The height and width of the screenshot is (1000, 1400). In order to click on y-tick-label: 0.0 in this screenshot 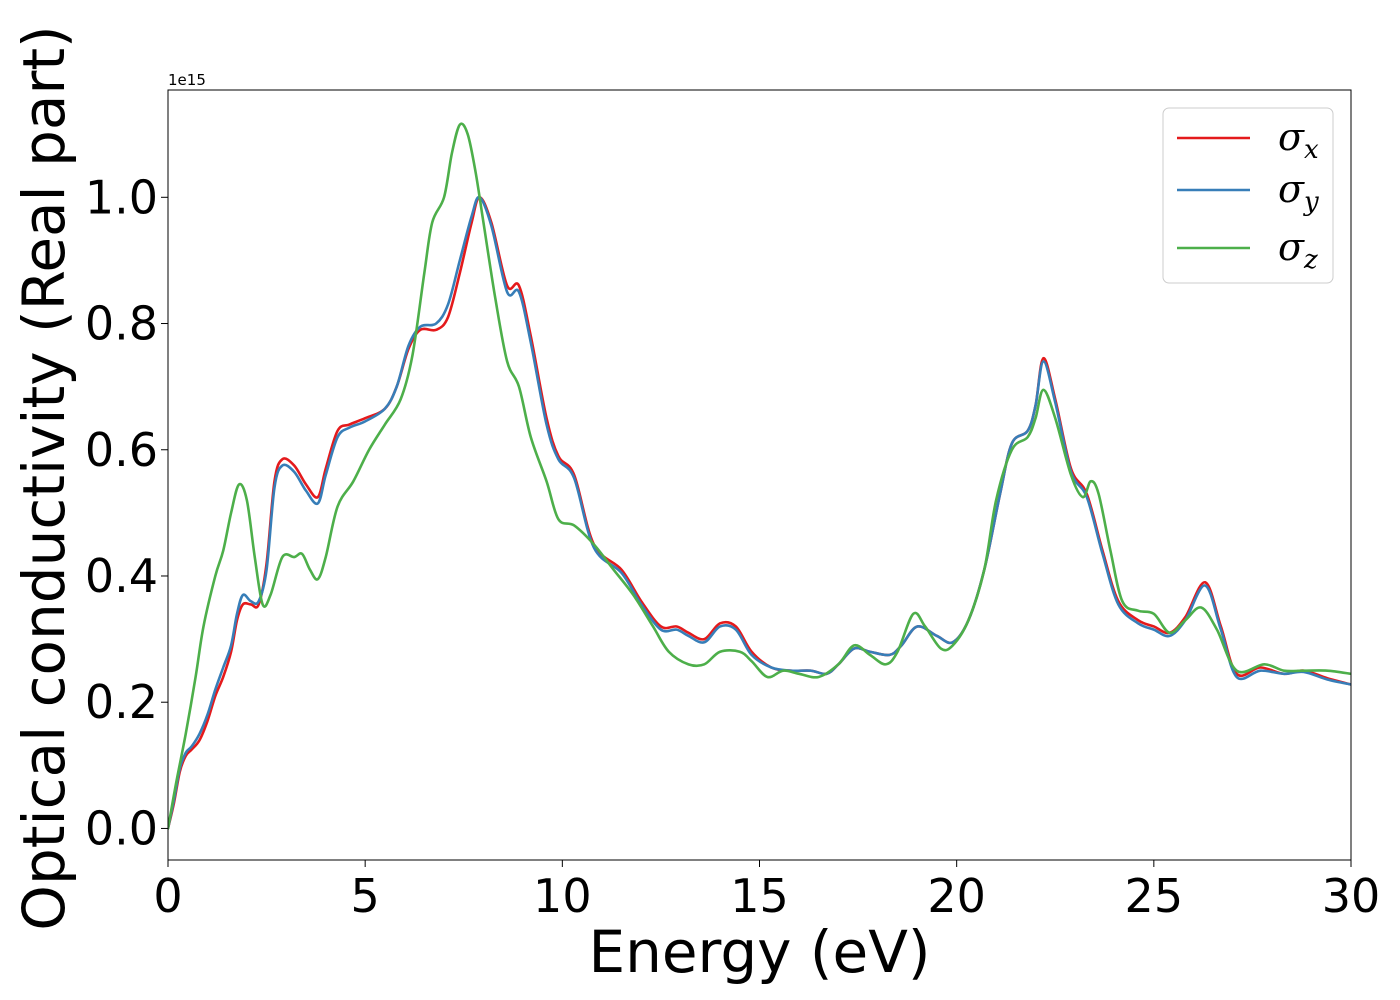, I will do `click(121, 828)`.